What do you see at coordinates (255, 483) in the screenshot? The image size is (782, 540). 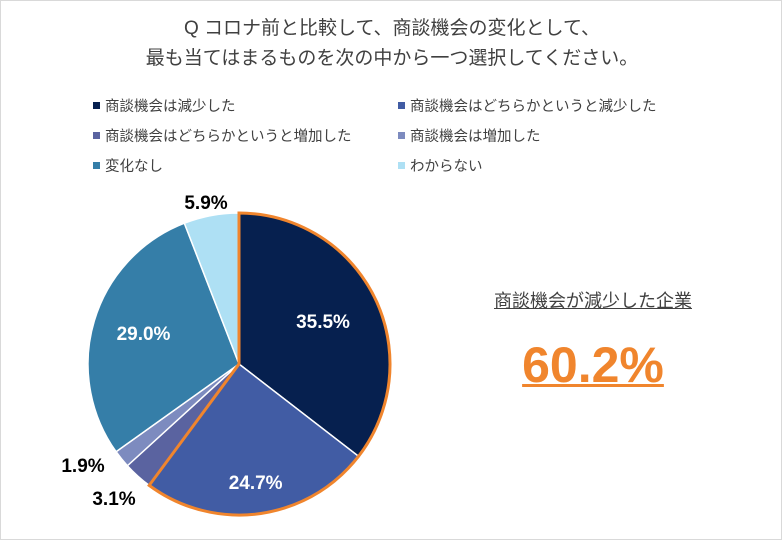 I see `data-label: 24.7%` at bounding box center [255, 483].